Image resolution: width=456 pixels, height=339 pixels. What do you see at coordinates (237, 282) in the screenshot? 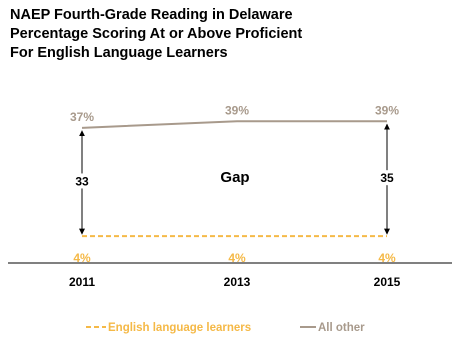
I see `x-tick-label: 2013` at bounding box center [237, 282].